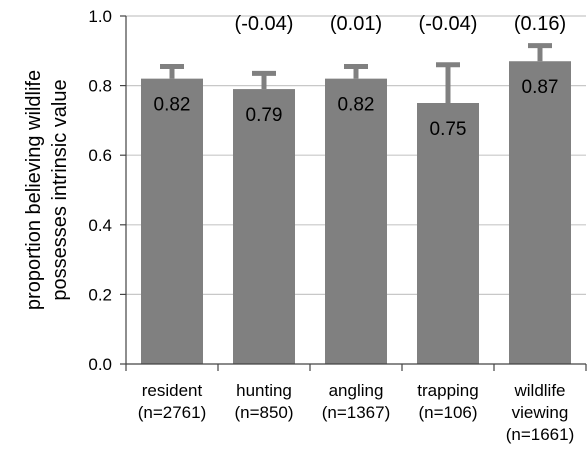 The image size is (588, 456). I want to click on y-axis-ticks: 0.0 0.2 0.4 0.6 0.8 1.0, so click(107, 190).